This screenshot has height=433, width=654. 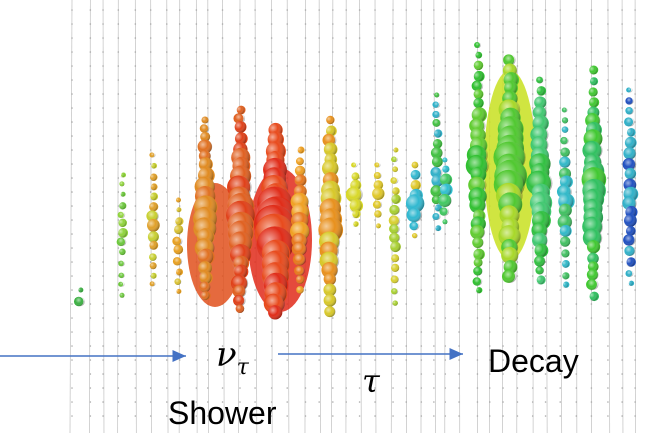 I want to click on tau-label: τ, so click(x=371, y=381).